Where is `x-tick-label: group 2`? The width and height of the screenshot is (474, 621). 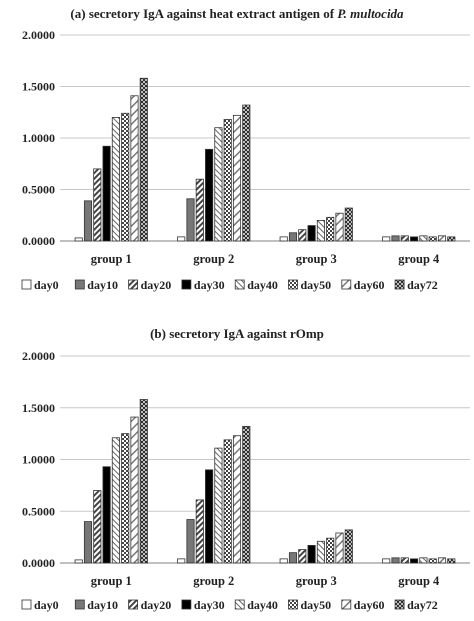
x-tick-label: group 2 is located at coordinates (213, 581).